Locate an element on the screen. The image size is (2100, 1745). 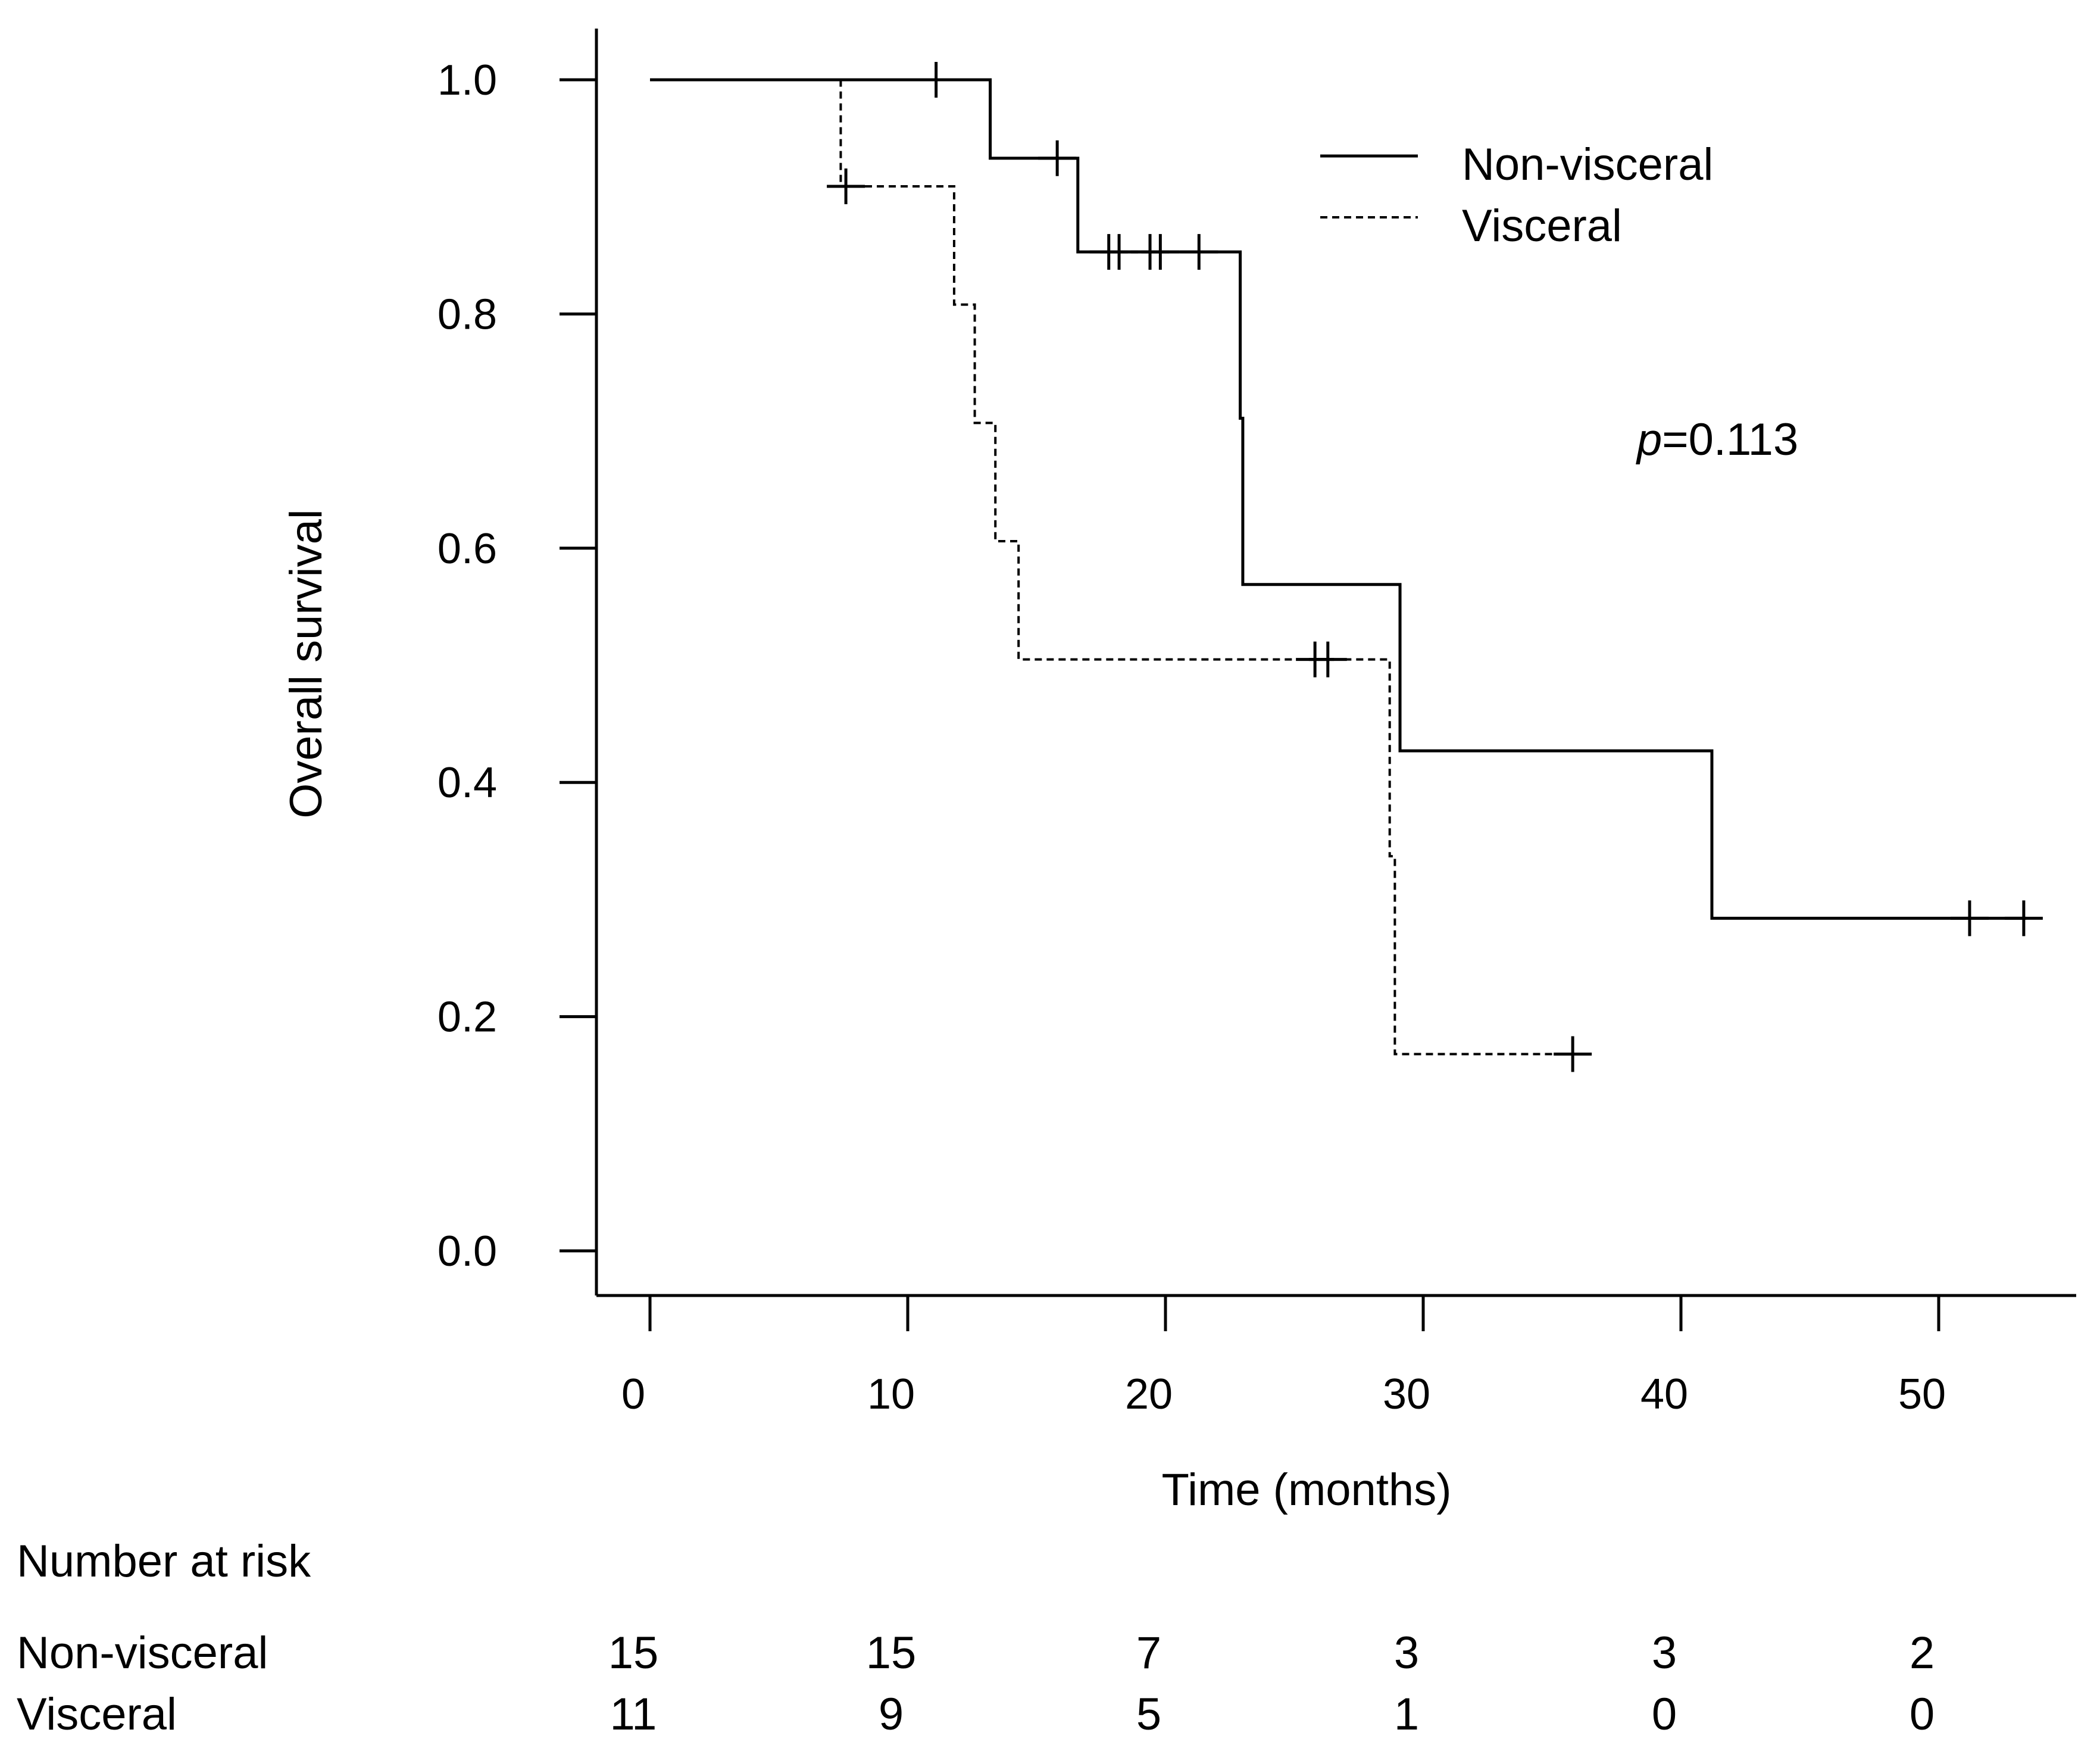
x-axis-title: Time (months) is located at coordinates (1306, 1490).